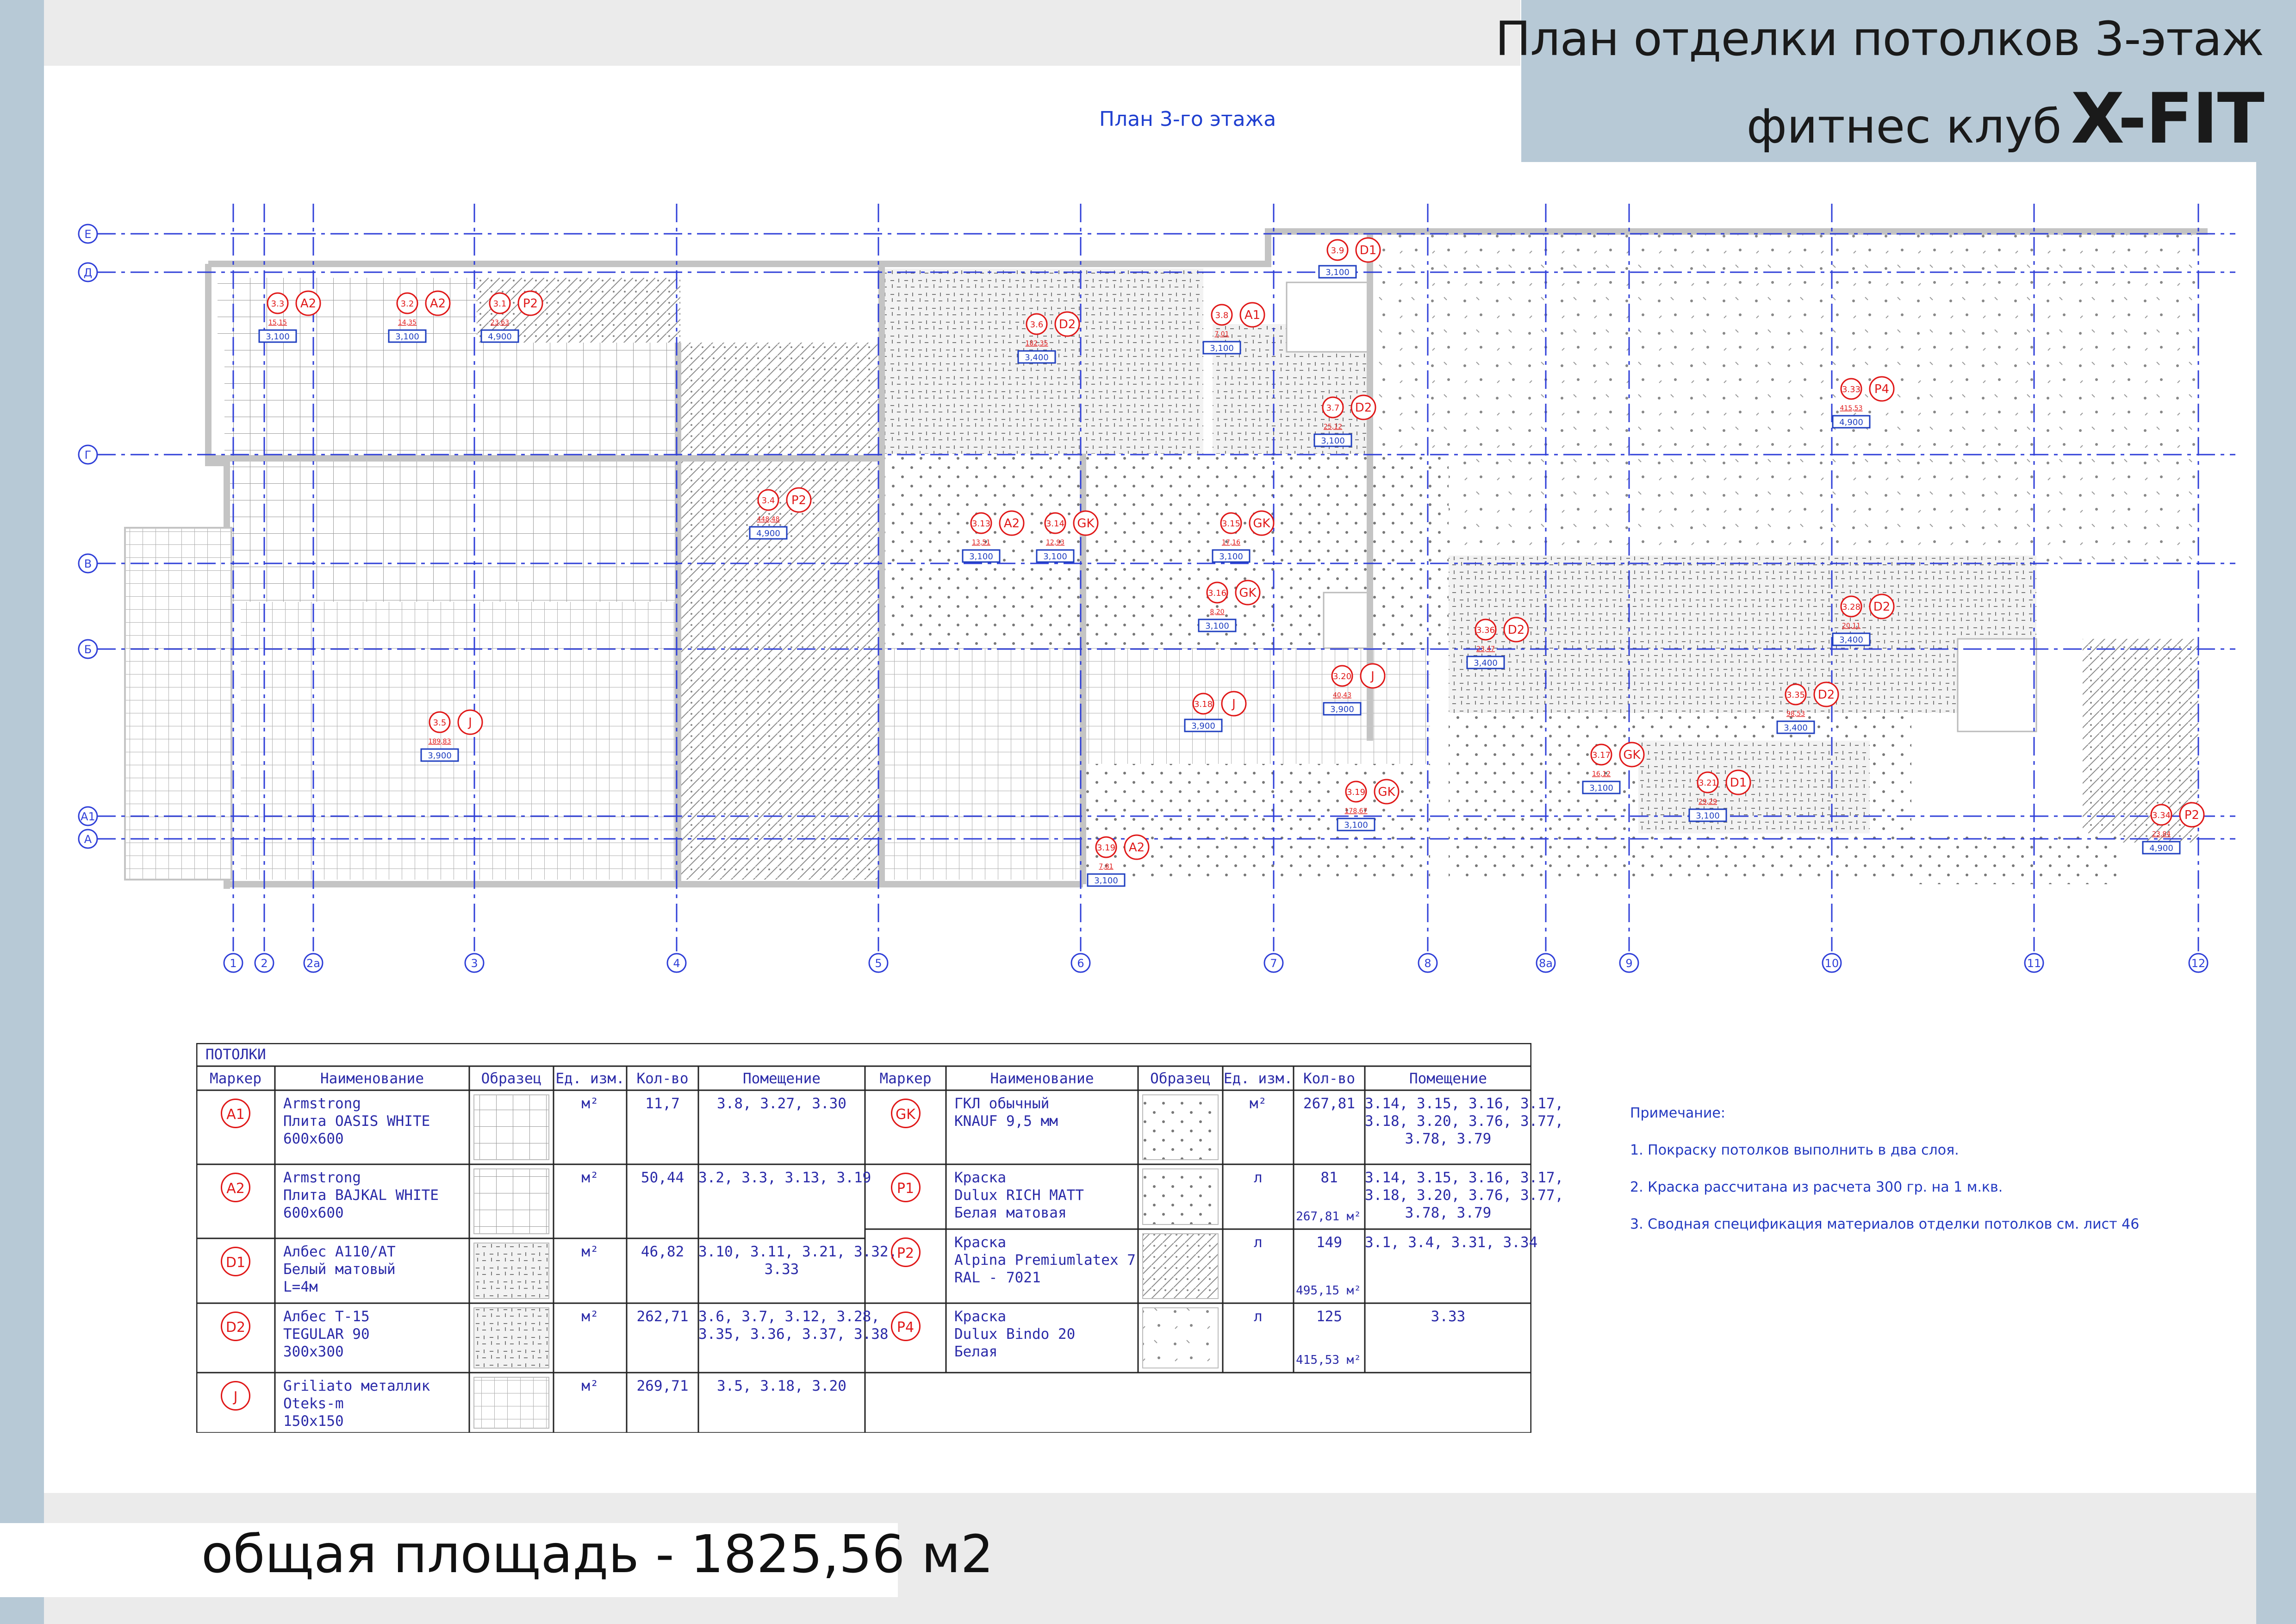 Image resolution: width=2296 pixels, height=1624 pixels. Describe the element at coordinates (981, 524) in the screenshot. I see `room-number: 3.13` at that location.